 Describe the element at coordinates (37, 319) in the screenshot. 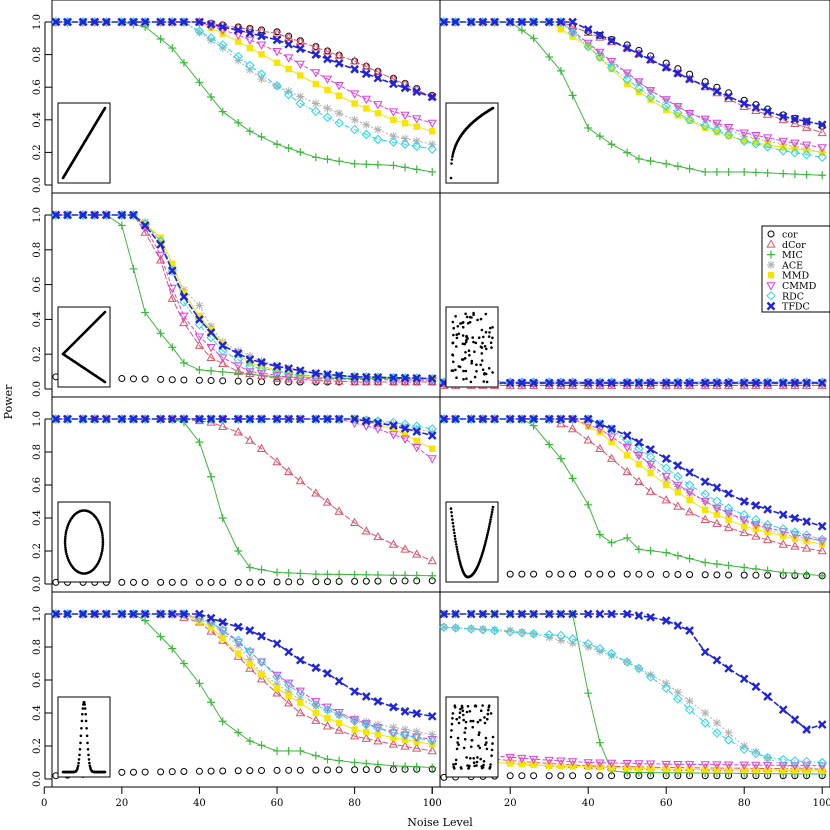

I see `y-tick-label: 0.4` at that location.